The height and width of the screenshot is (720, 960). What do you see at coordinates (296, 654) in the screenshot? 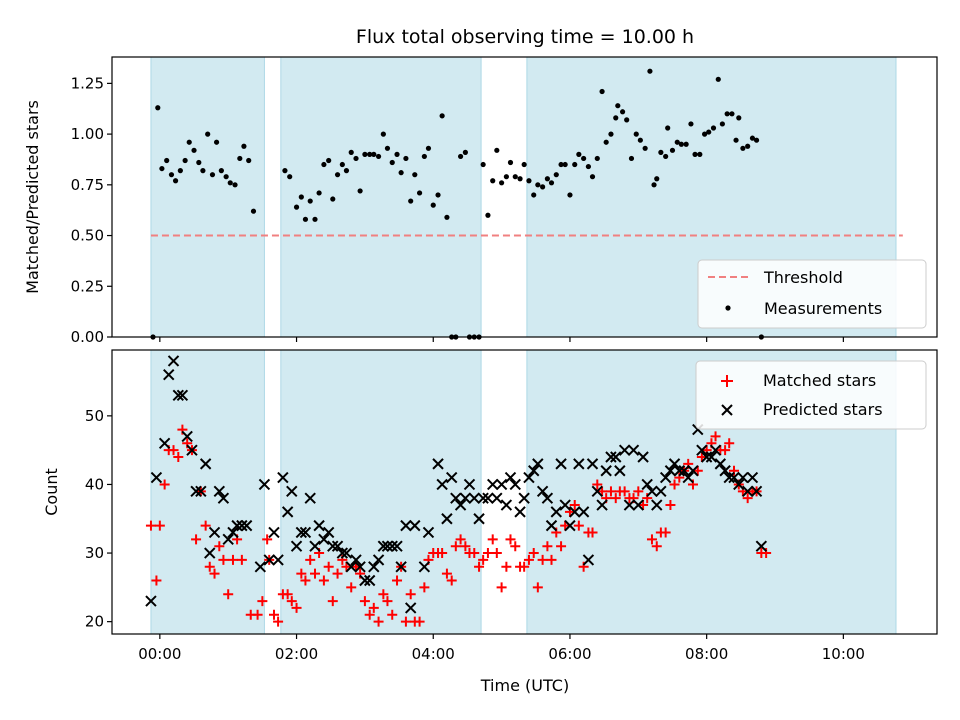
I see `x-tick-label: 02:00` at bounding box center [296, 654].